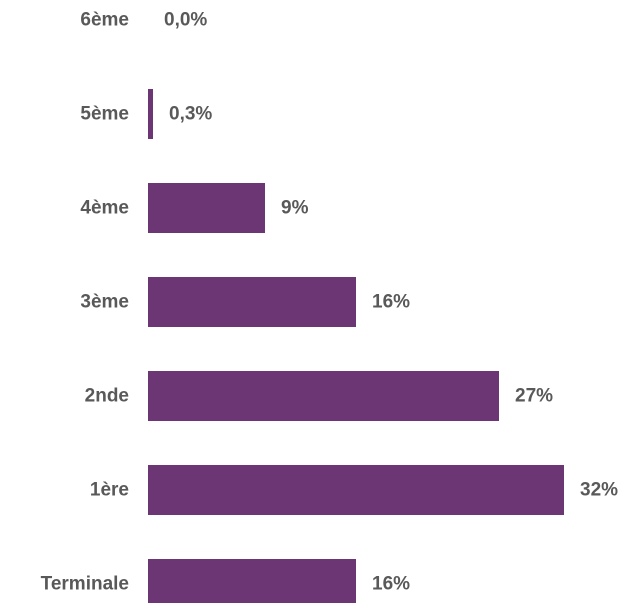 The image size is (631, 603). I want to click on category-labels-group: 6ème 5ème 4ème 3ème 2nde 1ère Terminale, so click(85, 302).